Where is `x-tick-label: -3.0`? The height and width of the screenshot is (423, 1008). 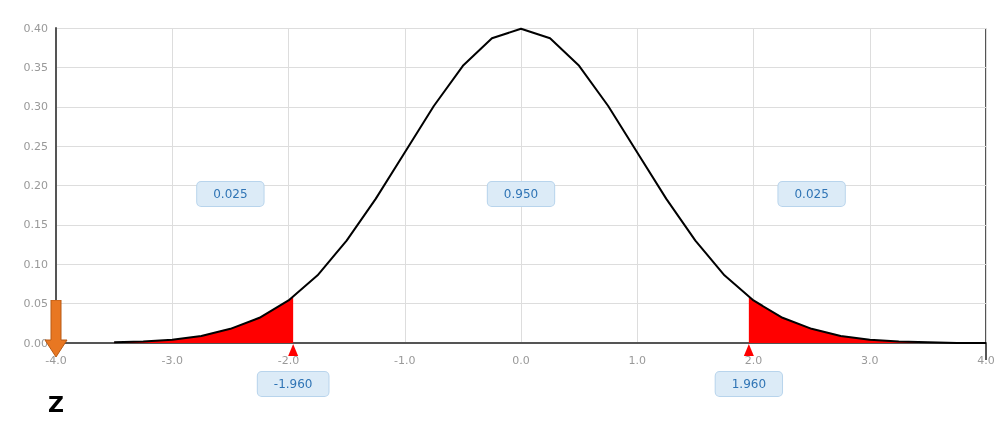
x-tick-label: -3.0 is located at coordinates (172, 360).